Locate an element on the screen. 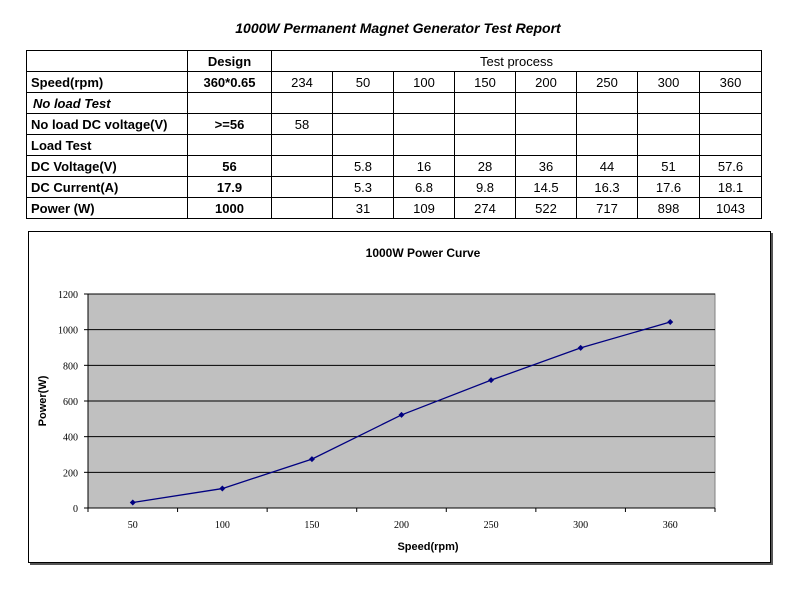 The image size is (796, 592). y-axis-title: Power(W) is located at coordinates (43, 400).